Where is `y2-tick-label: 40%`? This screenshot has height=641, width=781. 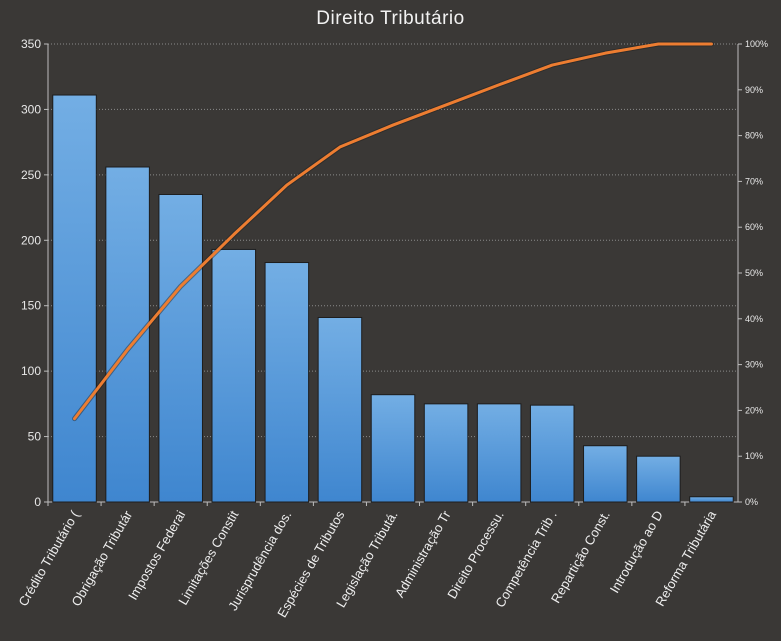 y2-tick-label: 40% is located at coordinates (754, 319).